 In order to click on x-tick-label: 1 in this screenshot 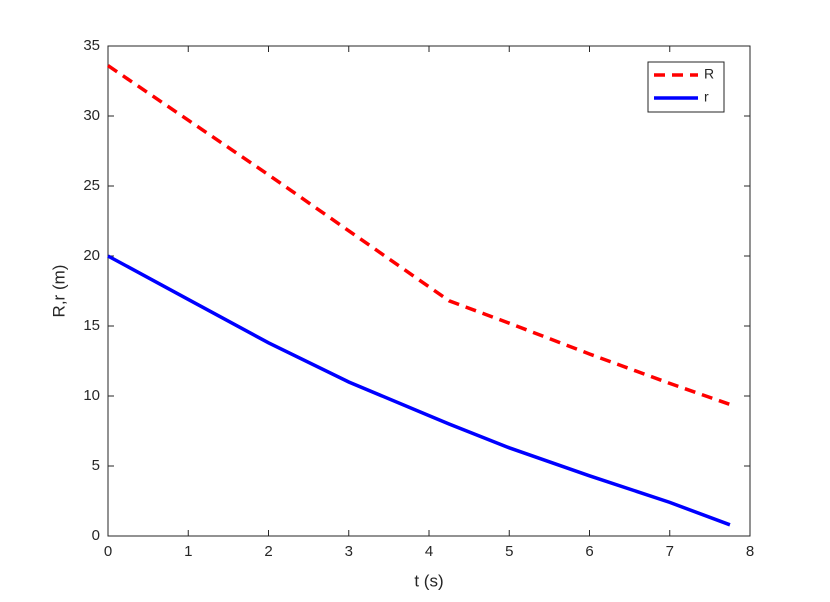, I will do `click(188, 551)`.